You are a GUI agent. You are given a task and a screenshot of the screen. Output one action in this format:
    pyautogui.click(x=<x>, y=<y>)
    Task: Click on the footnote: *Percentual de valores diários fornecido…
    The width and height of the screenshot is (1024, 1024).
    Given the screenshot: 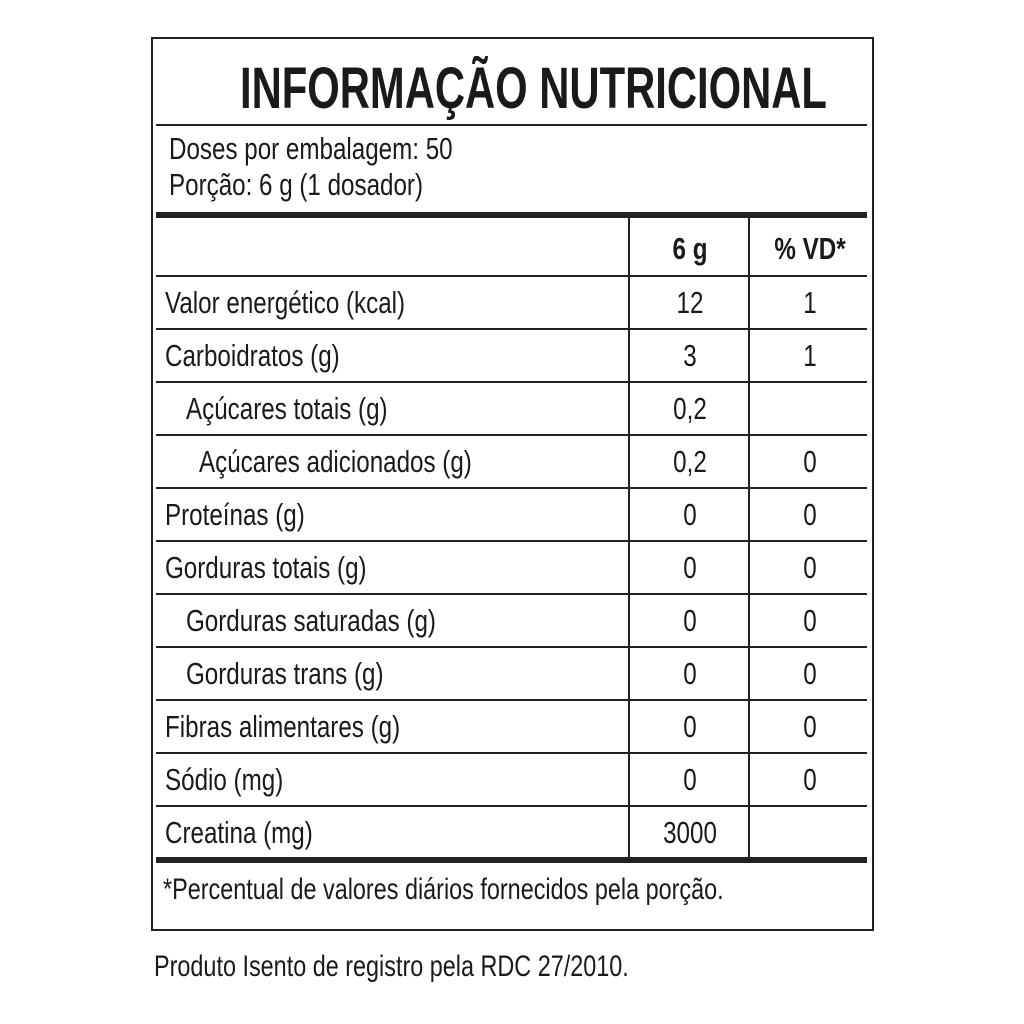 What is the action you would take?
    pyautogui.click(x=443, y=889)
    